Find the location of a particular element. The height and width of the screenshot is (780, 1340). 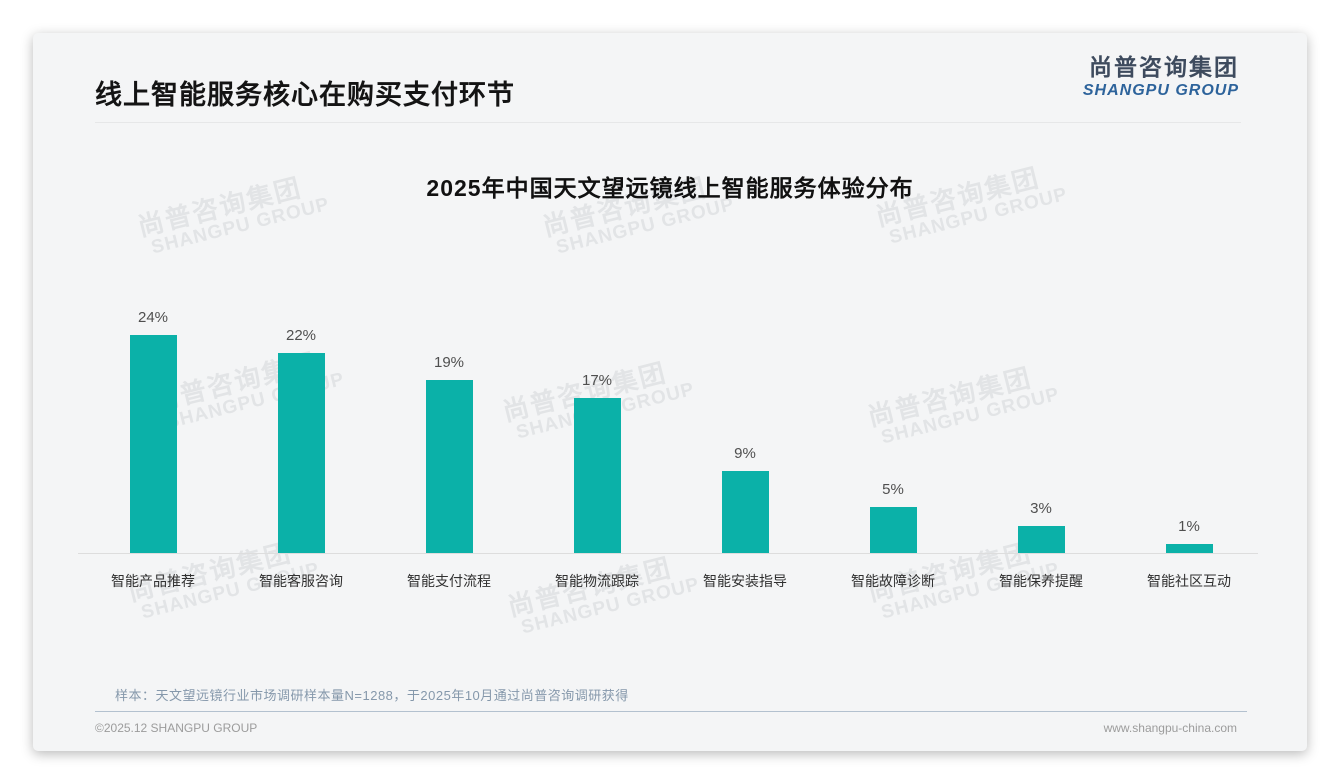

category-label: 智能支付流程 is located at coordinates (449, 581).